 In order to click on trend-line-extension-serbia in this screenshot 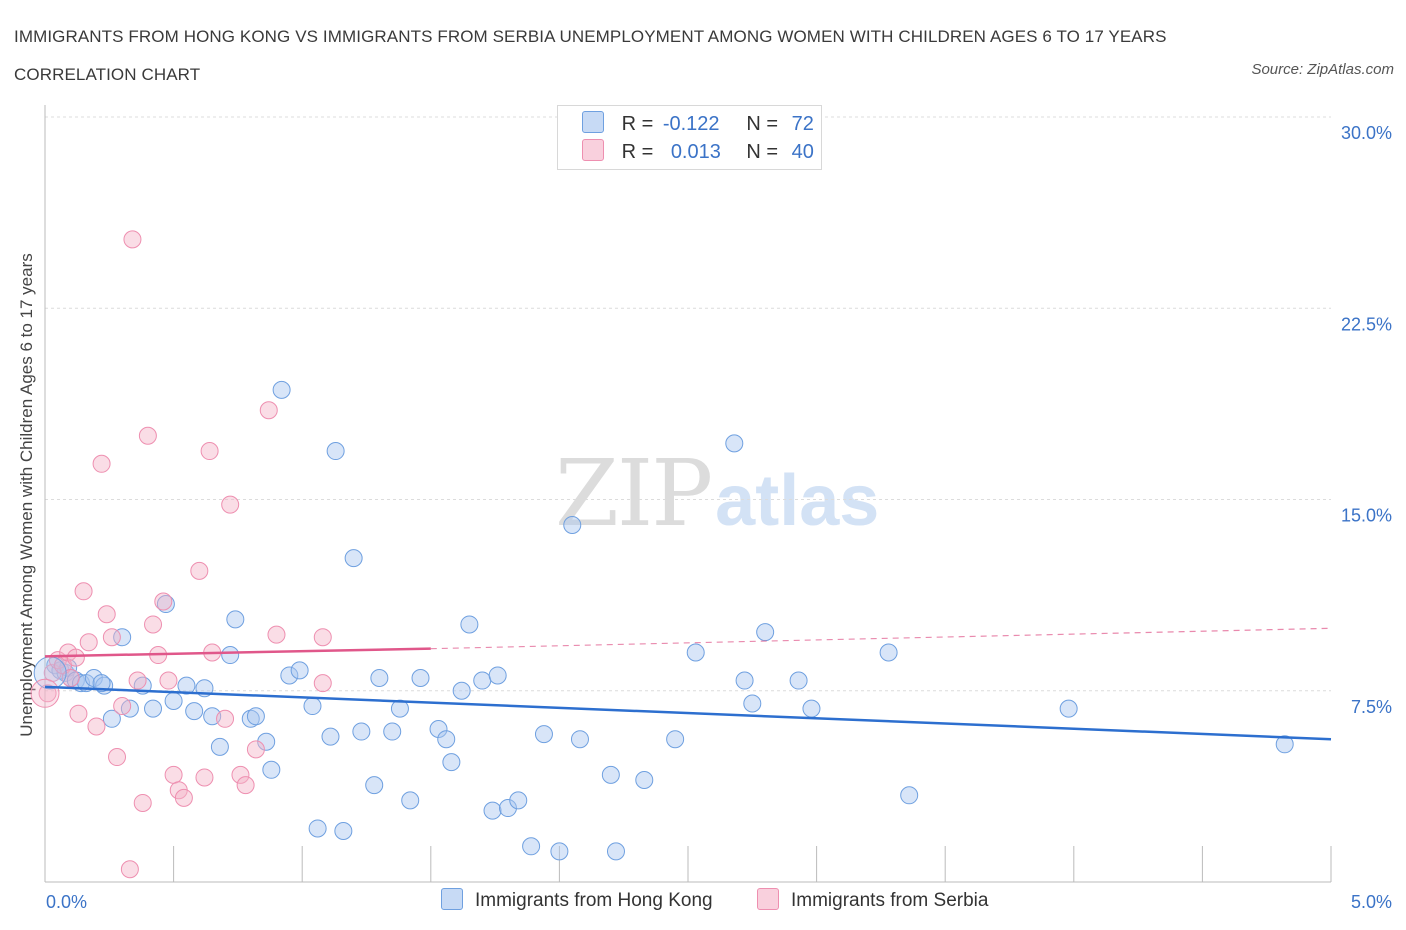, I will do `click(881, 638)`.